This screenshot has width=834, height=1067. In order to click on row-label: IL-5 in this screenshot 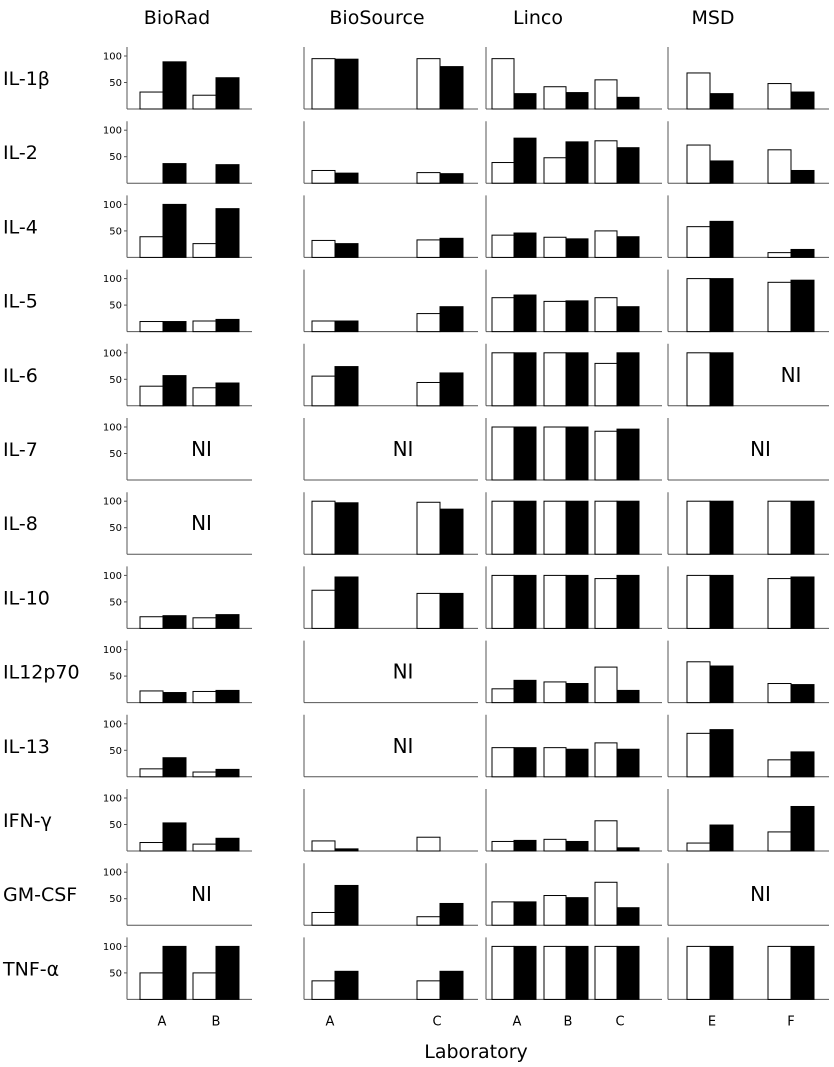, I will do `click(20, 302)`.